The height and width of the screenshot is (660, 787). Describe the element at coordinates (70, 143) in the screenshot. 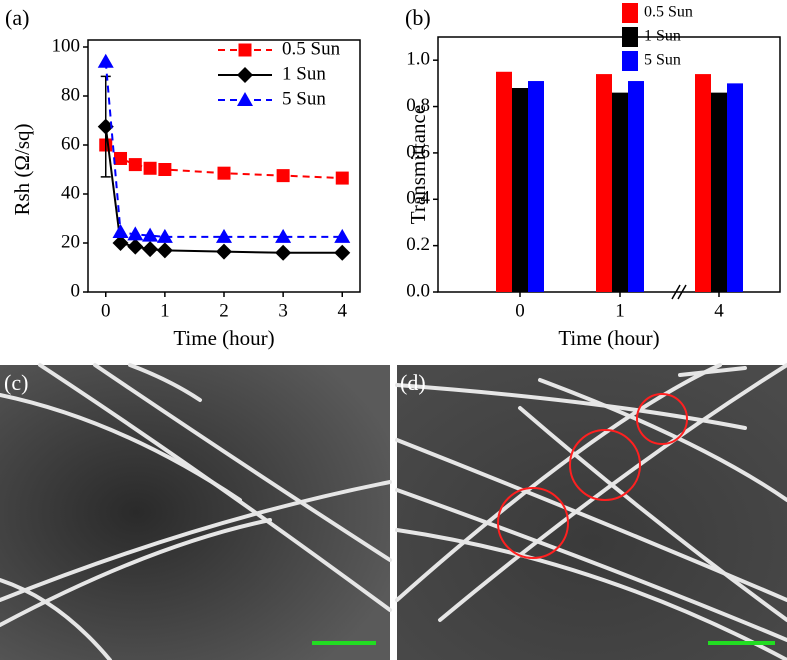

I see `y-tick-label: 60` at that location.